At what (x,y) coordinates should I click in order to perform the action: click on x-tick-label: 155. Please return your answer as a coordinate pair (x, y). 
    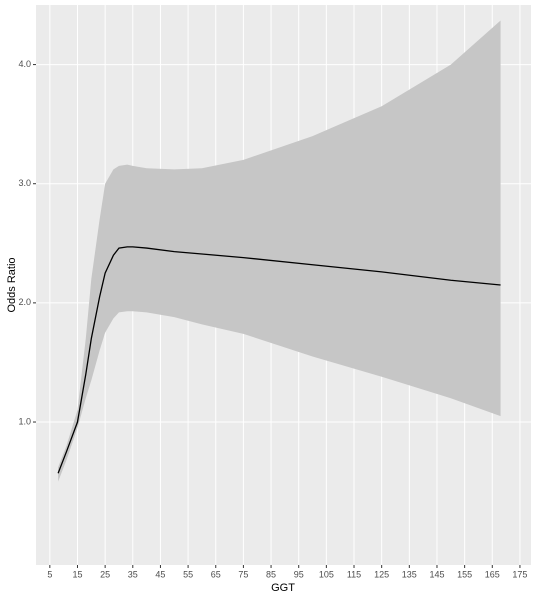
    Looking at the image, I should click on (464, 574).